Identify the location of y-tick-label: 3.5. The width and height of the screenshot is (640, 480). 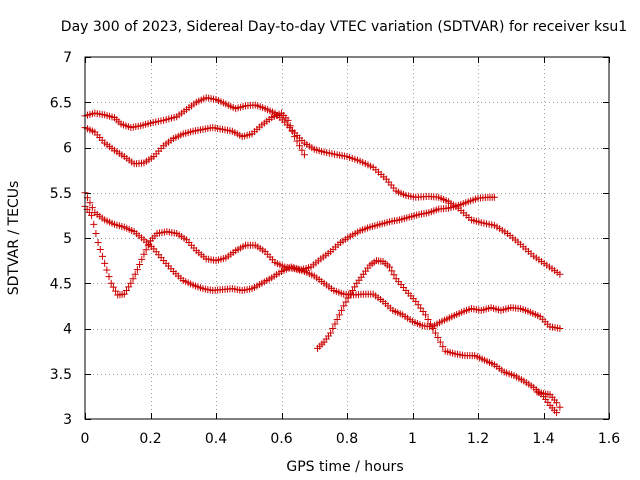
(61, 375).